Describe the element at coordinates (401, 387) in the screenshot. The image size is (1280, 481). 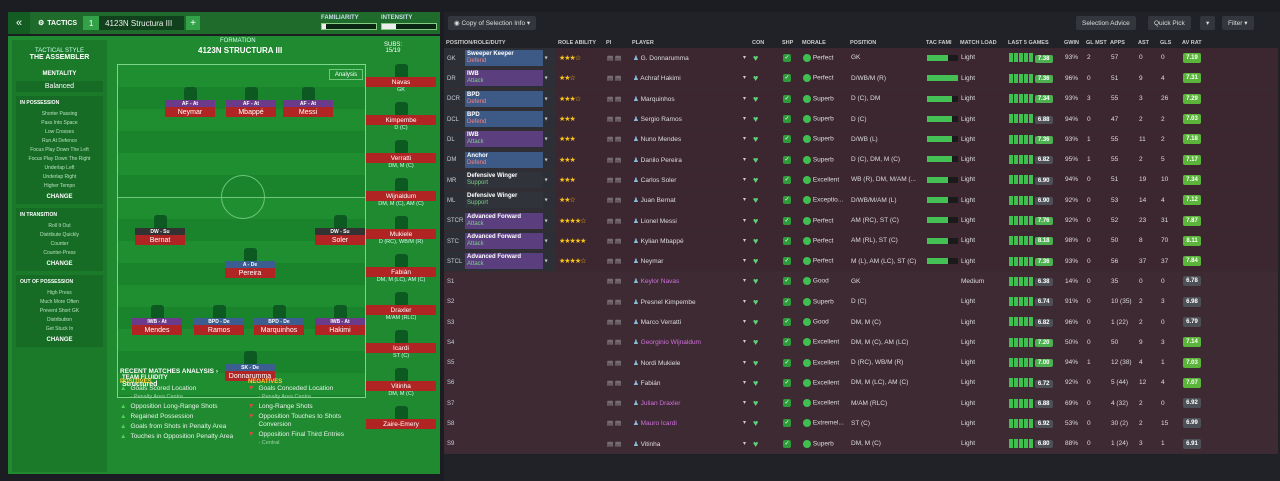
I see `sub-slot: Vitinha DM, M (C)` at that location.